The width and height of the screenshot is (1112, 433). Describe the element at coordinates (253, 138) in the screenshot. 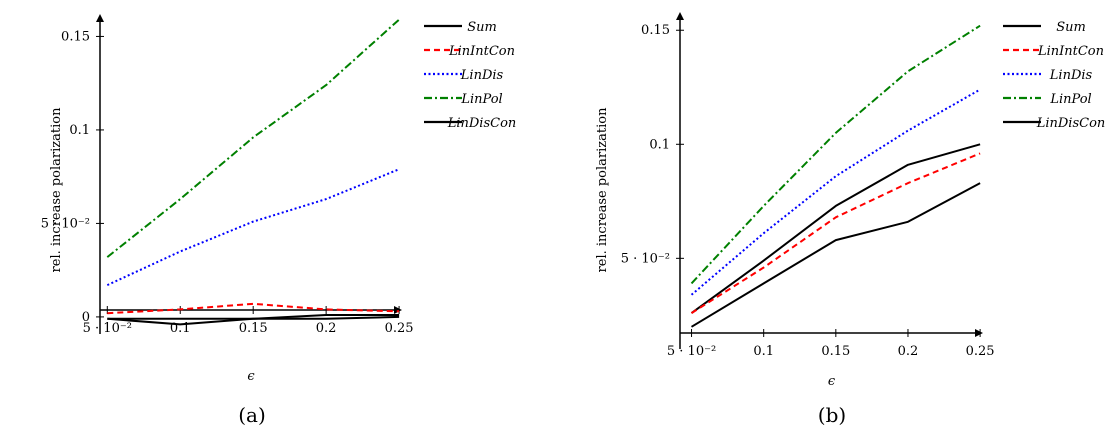

I see `series-line-linpol` at that location.